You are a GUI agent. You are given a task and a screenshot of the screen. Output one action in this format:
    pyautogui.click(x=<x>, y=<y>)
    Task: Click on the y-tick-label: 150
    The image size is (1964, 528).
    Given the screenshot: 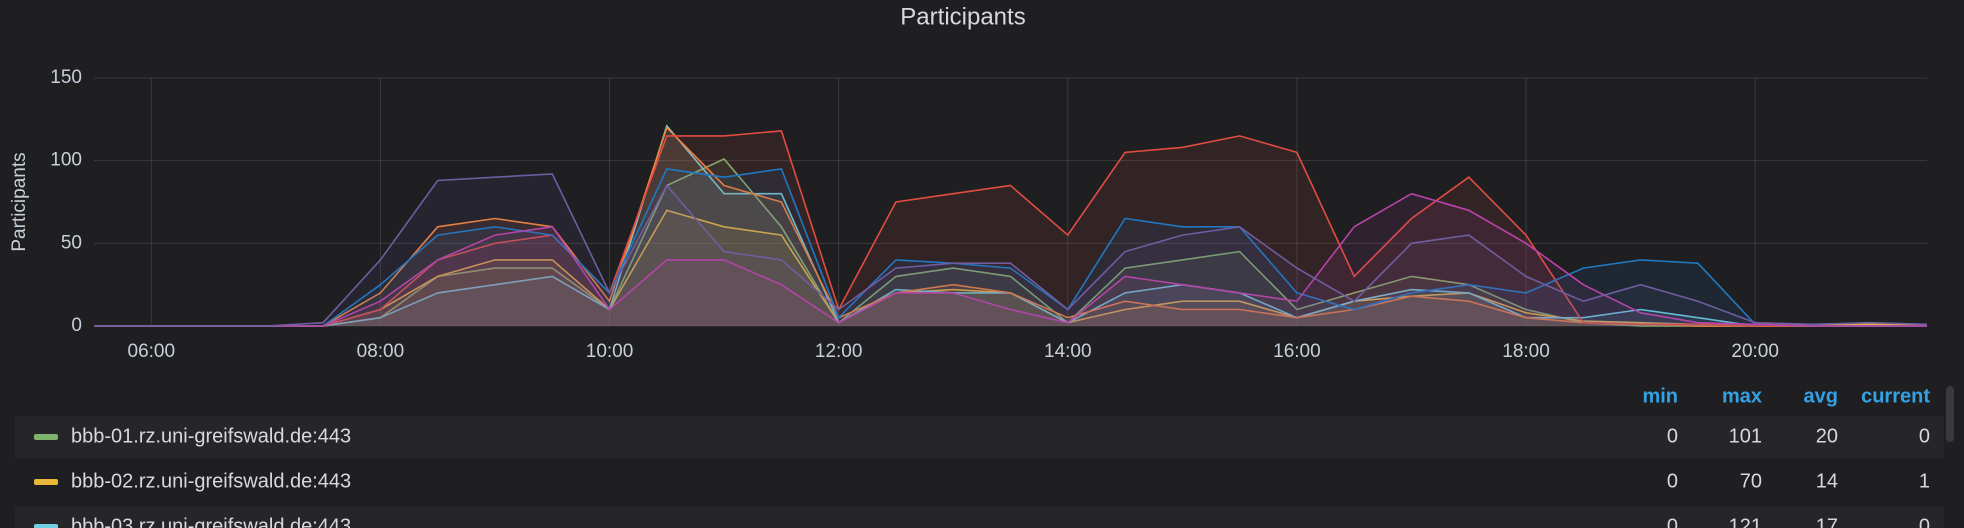 What is the action you would take?
    pyautogui.click(x=66, y=77)
    